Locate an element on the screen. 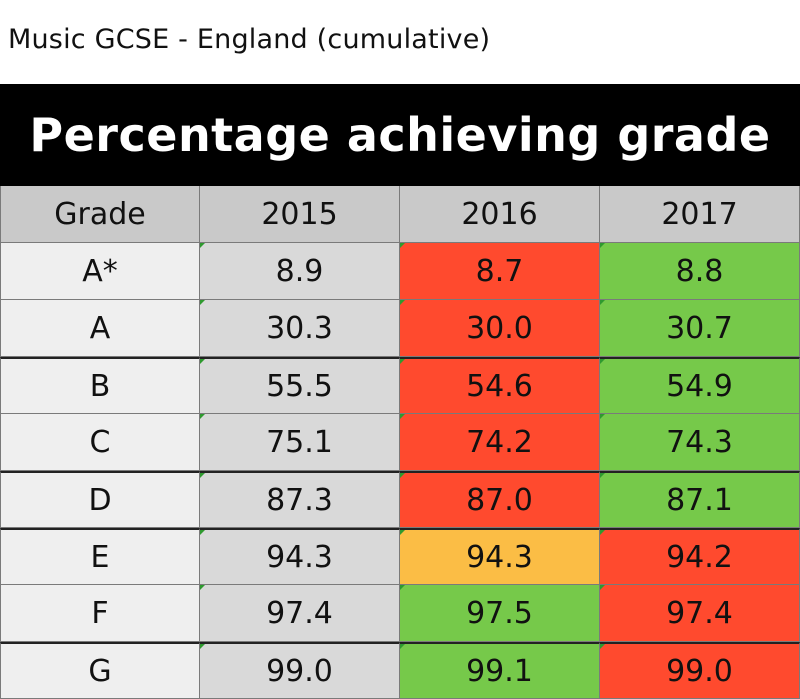  grade-cell: C is located at coordinates (100, 442).